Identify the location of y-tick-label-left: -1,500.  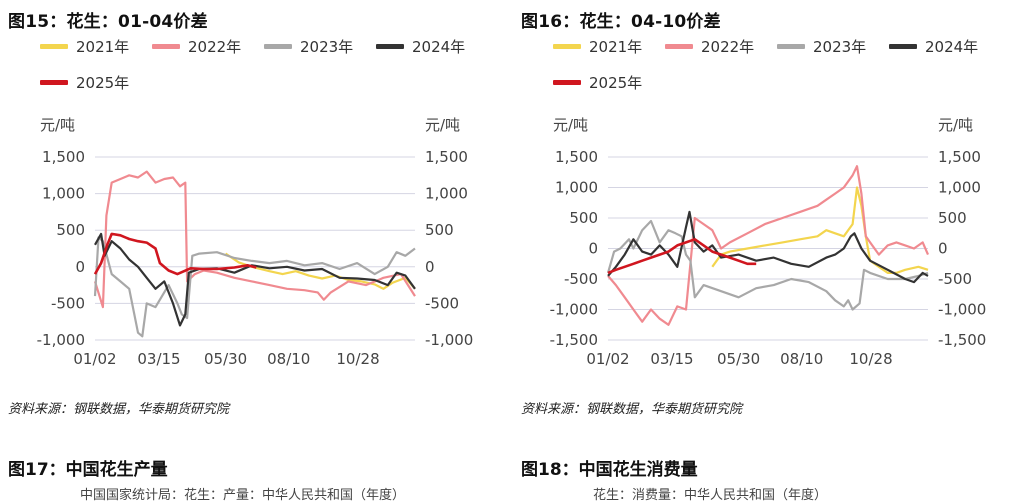
(574, 340).